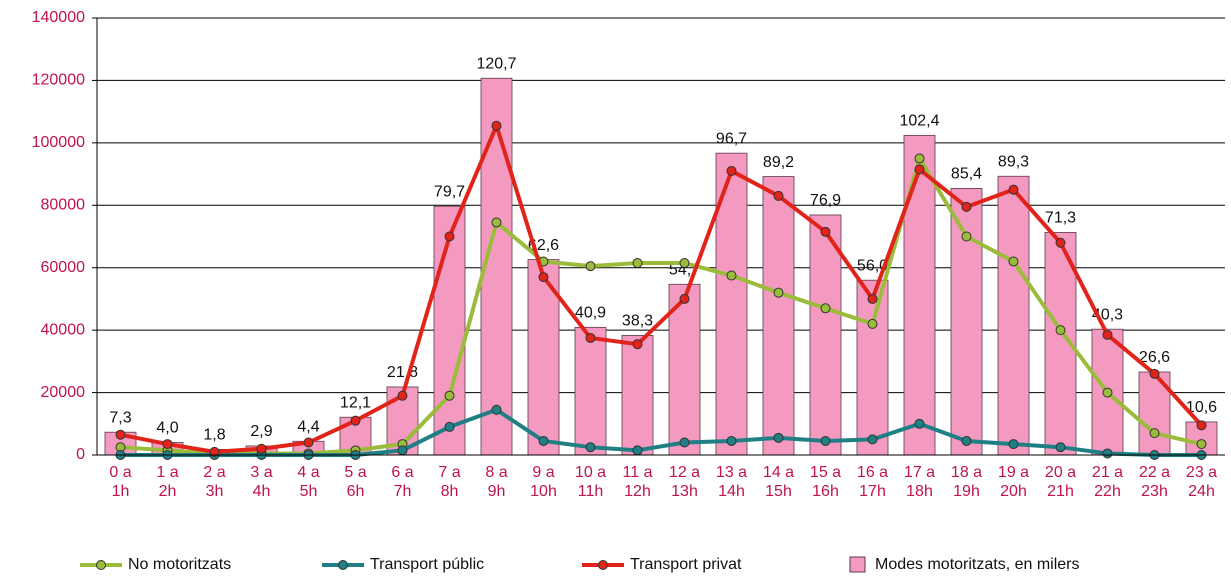  I want to click on data-label: 2,9, so click(261, 431).